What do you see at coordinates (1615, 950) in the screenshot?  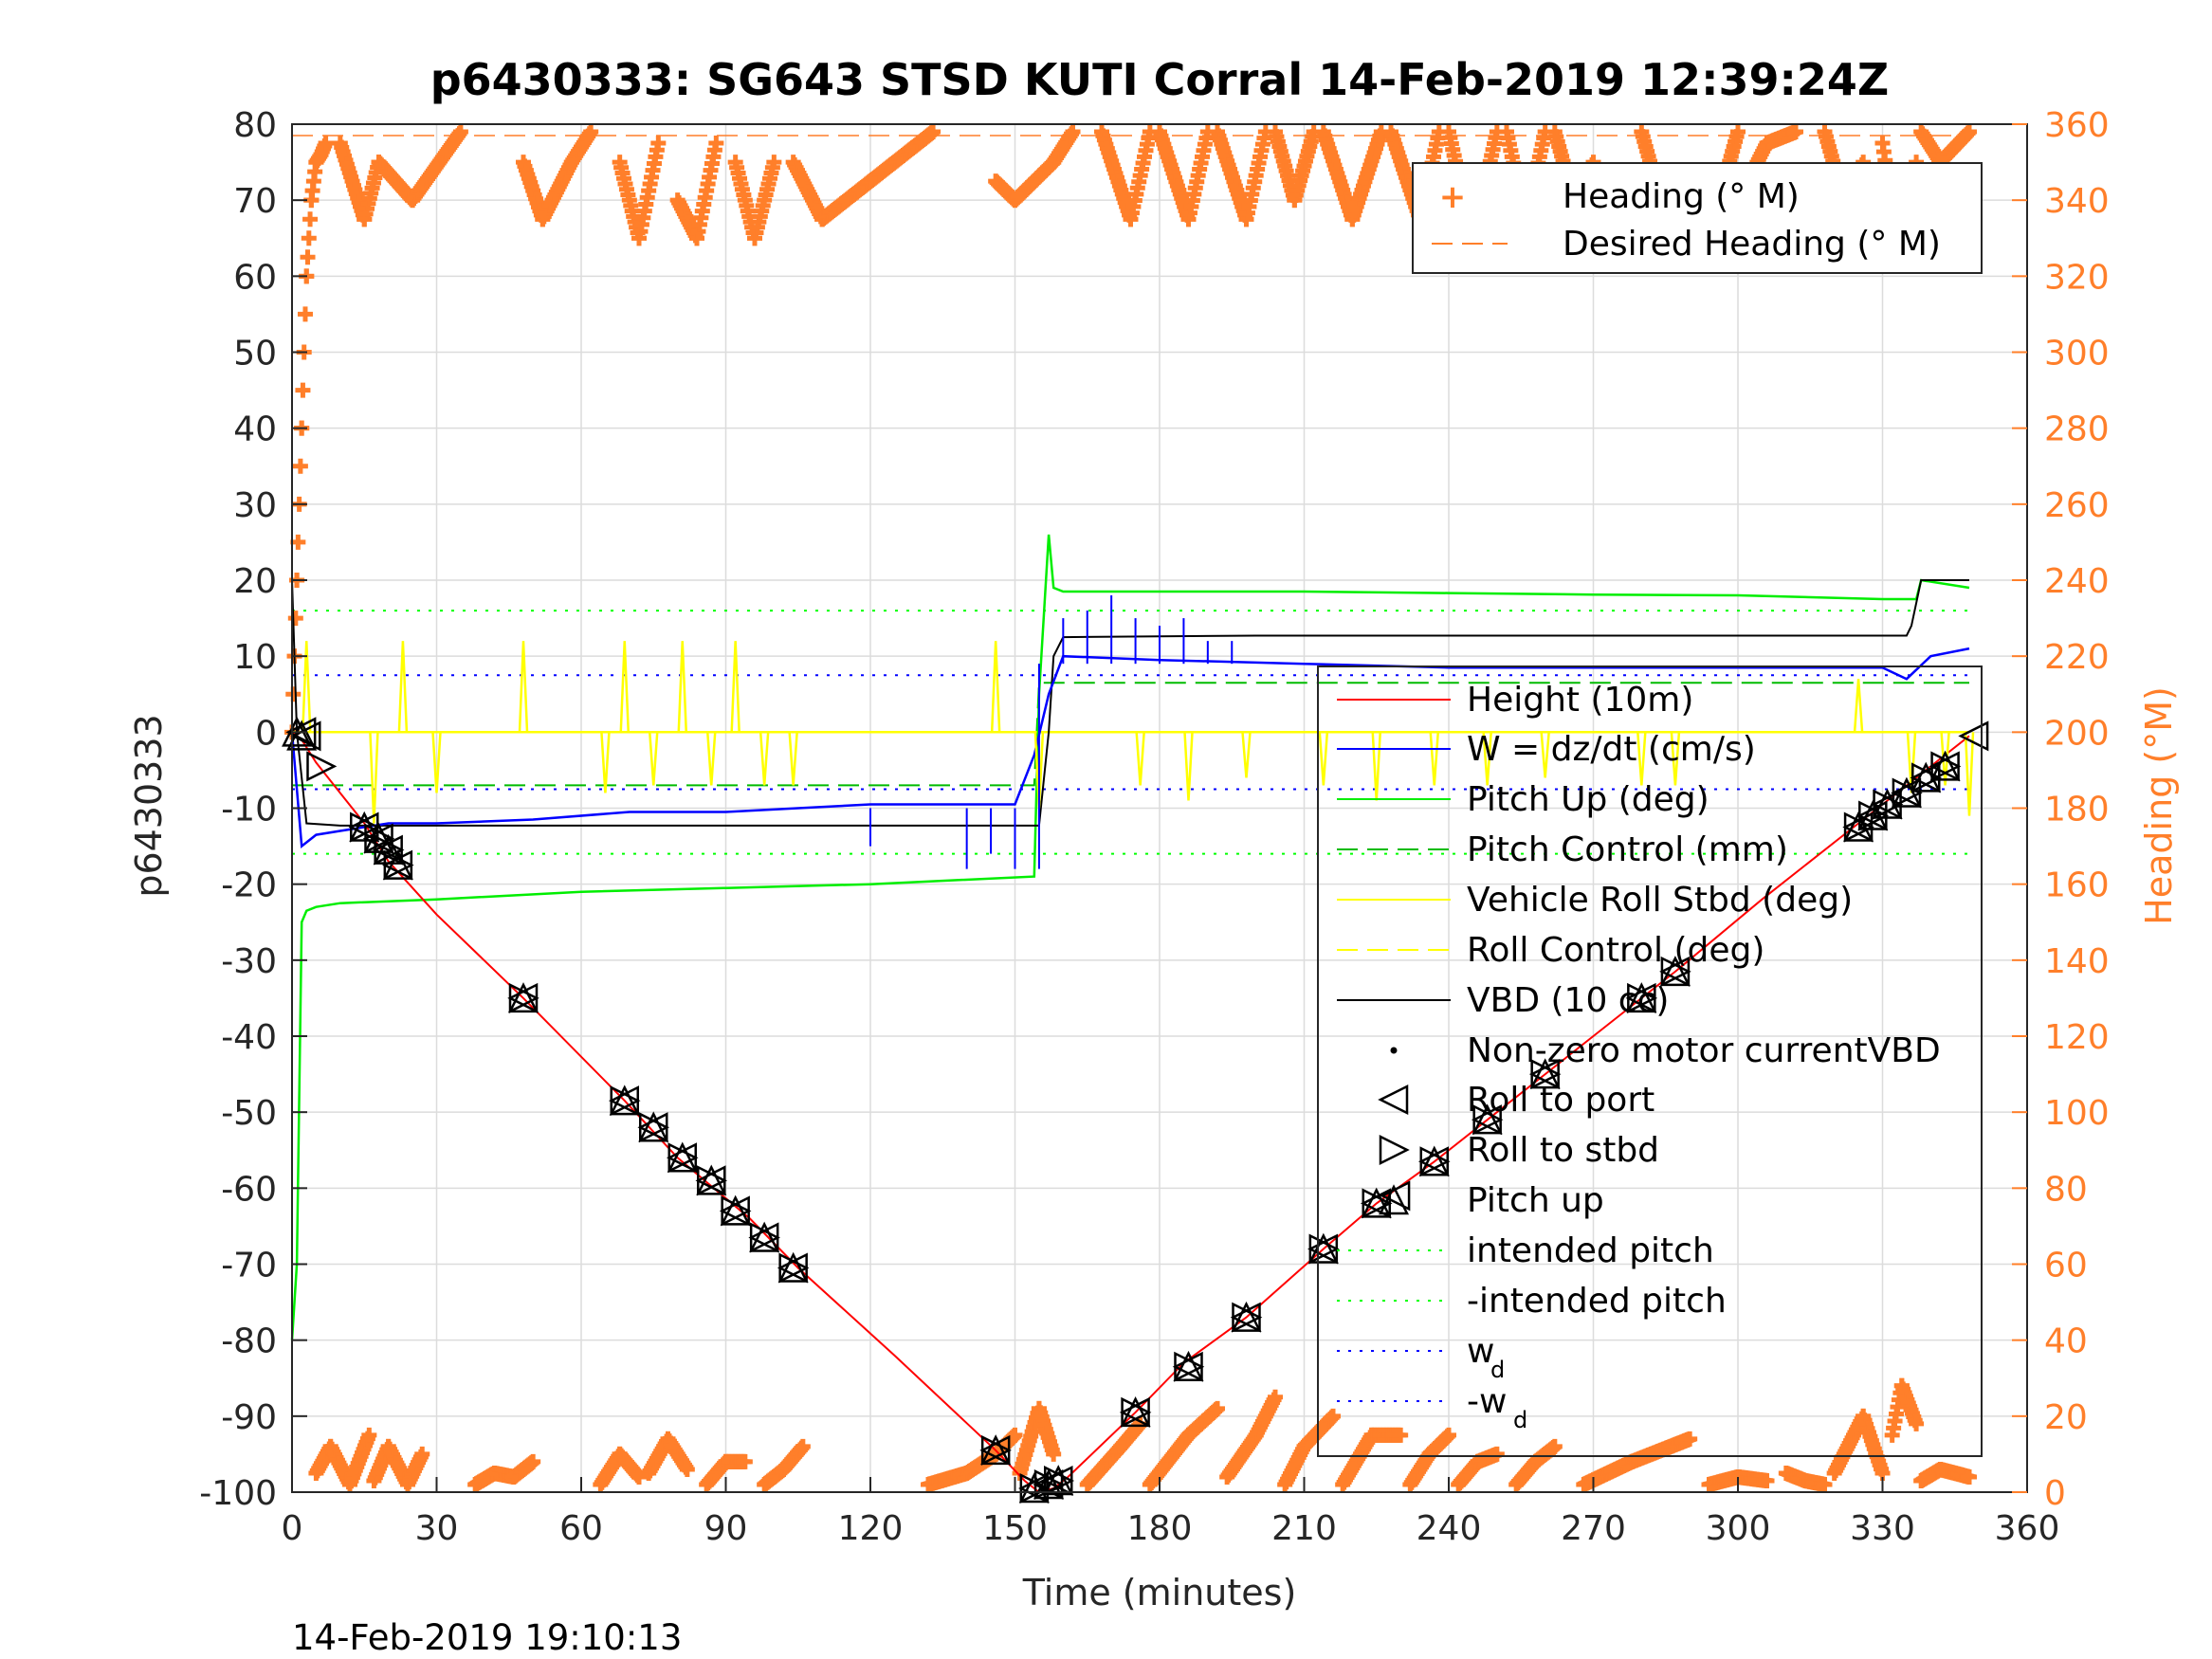 I see `legend-entry-roll-control: Roll Control (deg)` at bounding box center [1615, 950].